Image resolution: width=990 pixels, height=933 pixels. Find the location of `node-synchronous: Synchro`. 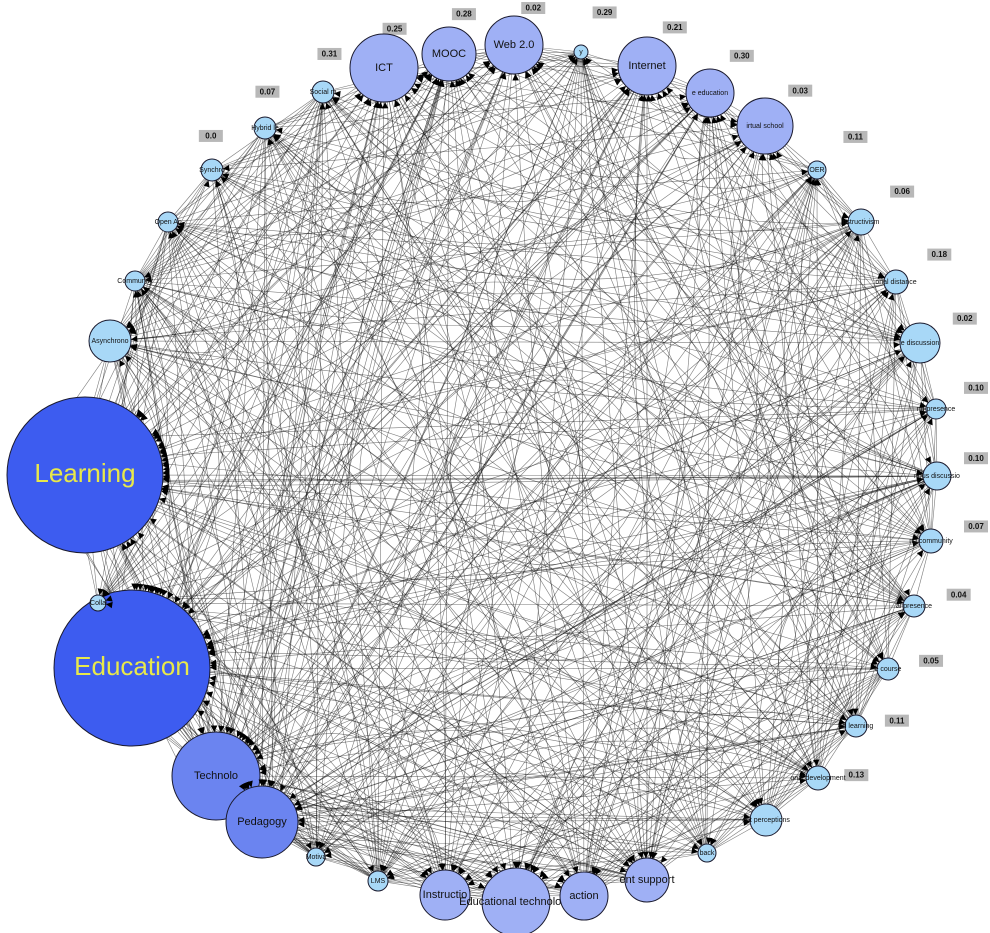

node-synchronous: Synchro is located at coordinates (214, 173).